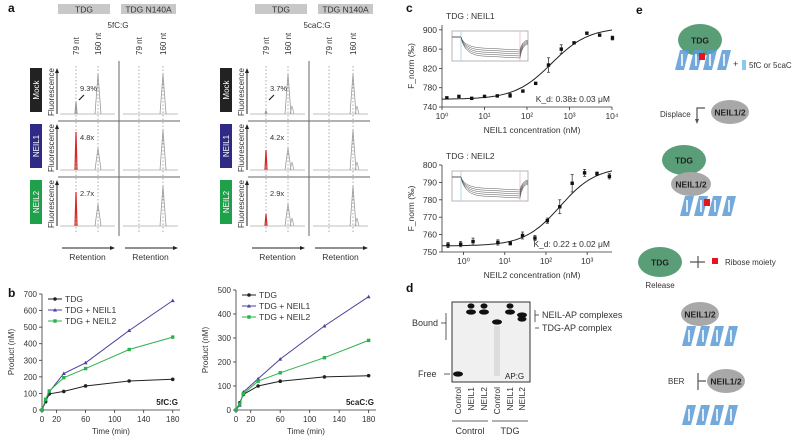 The width and height of the screenshot is (800, 445). Describe the element at coordinates (31, 393) in the screenshot. I see `y-tick-label: 100` at that location.